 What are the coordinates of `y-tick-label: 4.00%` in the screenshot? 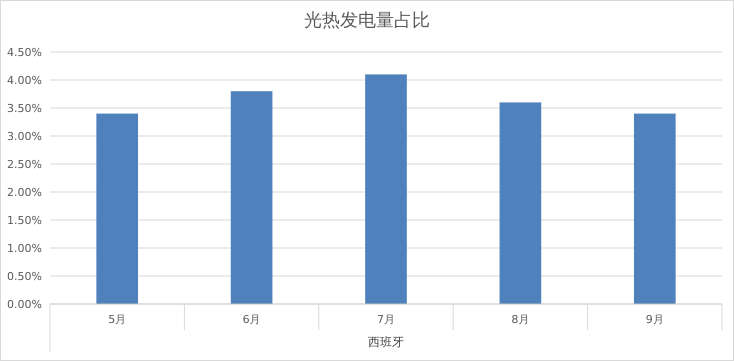 It's located at (24, 80).